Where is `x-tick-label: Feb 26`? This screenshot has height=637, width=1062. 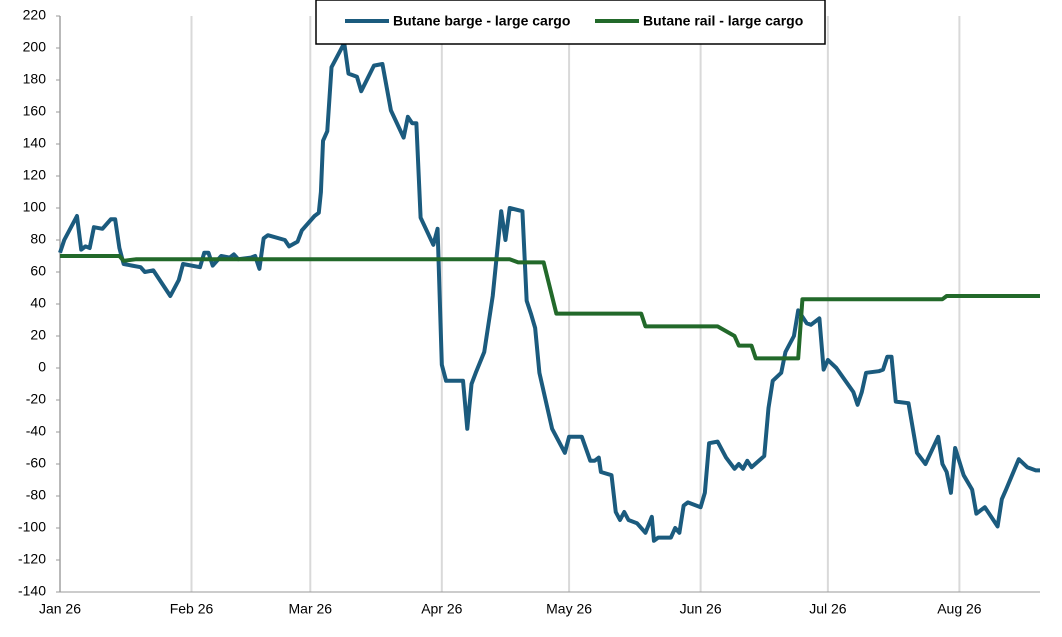
x-tick-label: Feb 26 is located at coordinates (192, 609).